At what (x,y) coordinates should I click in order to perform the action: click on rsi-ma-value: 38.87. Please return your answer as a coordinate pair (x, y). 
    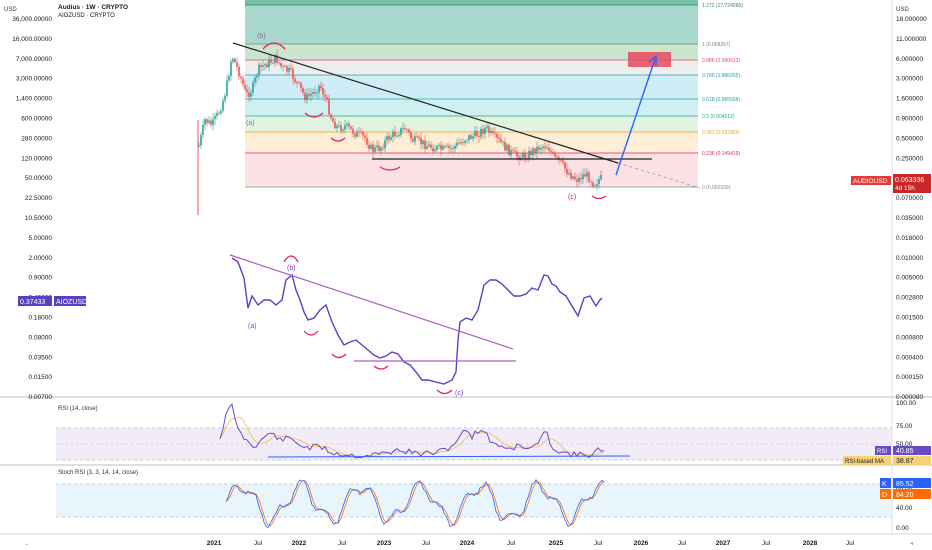
    Looking at the image, I should click on (905, 461).